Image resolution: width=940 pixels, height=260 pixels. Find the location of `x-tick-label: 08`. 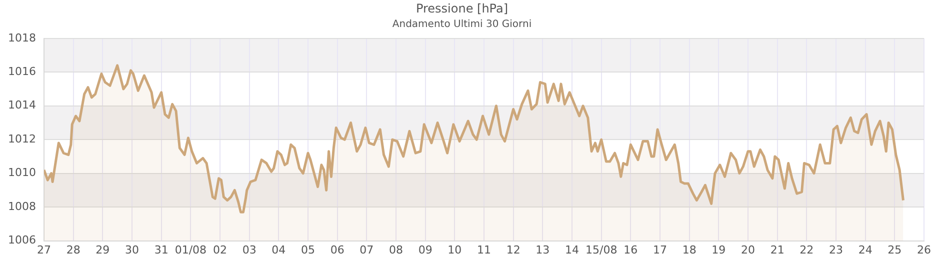

x-tick-label: 08 is located at coordinates (395, 249).